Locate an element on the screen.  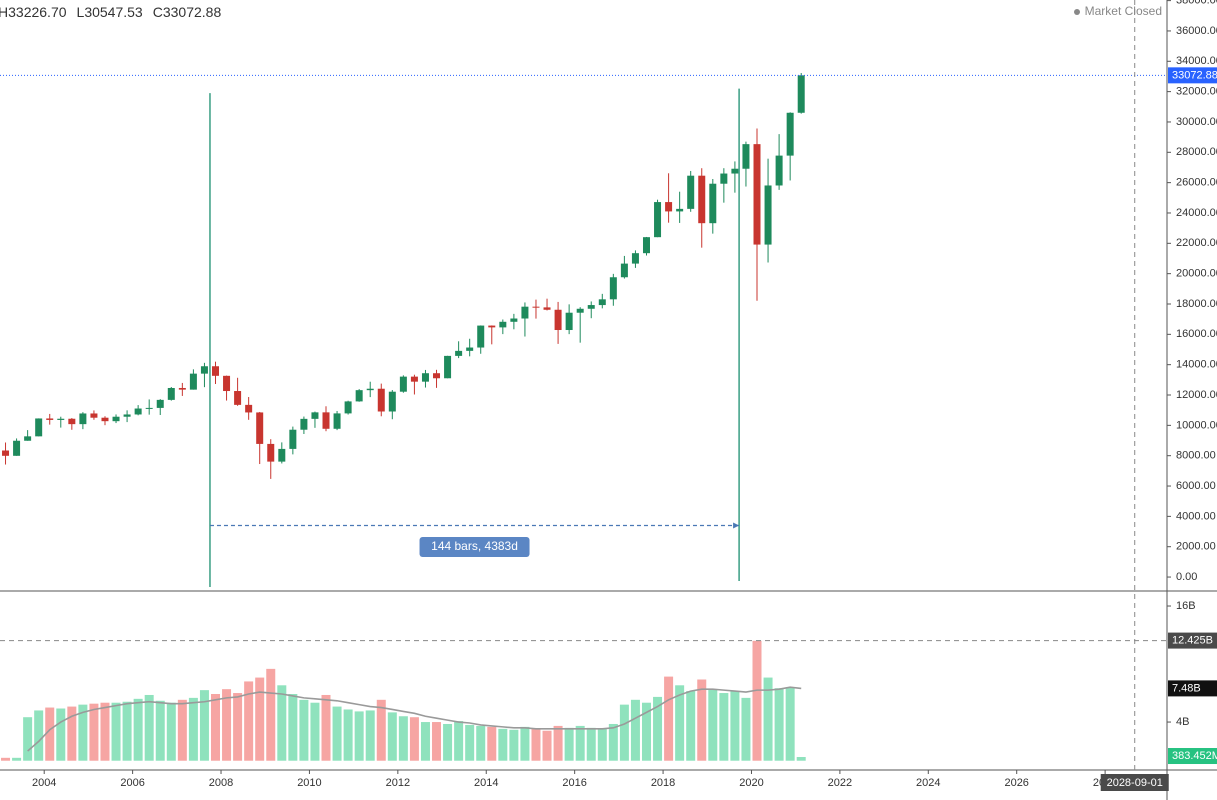
crosshair-x-box is located at coordinates (1134, 782).